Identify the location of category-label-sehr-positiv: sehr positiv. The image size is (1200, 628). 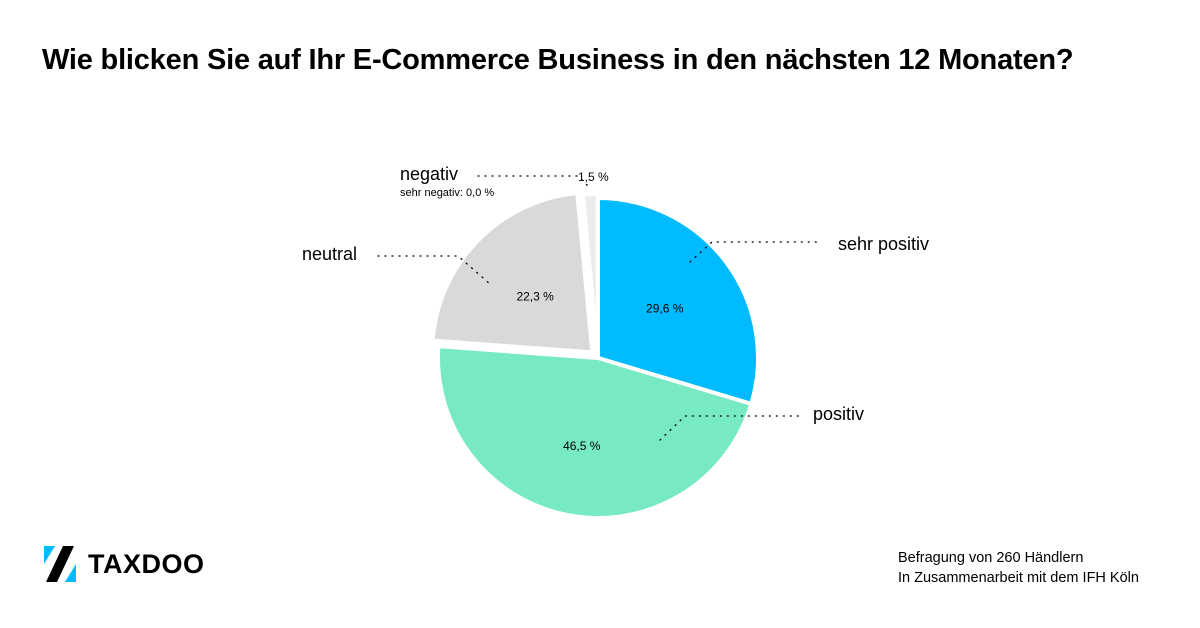
(883, 244).